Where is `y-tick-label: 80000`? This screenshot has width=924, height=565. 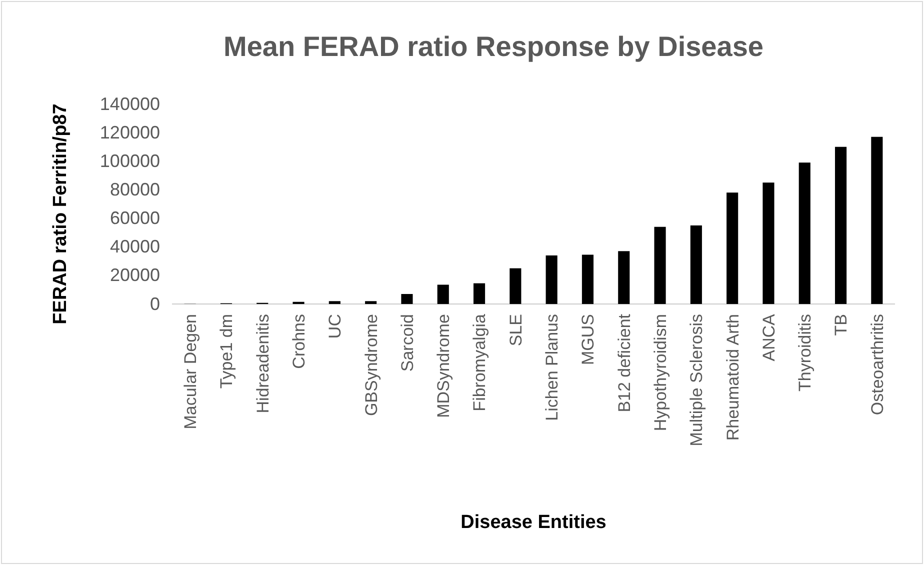 y-tick-label: 80000 is located at coordinates (135, 189).